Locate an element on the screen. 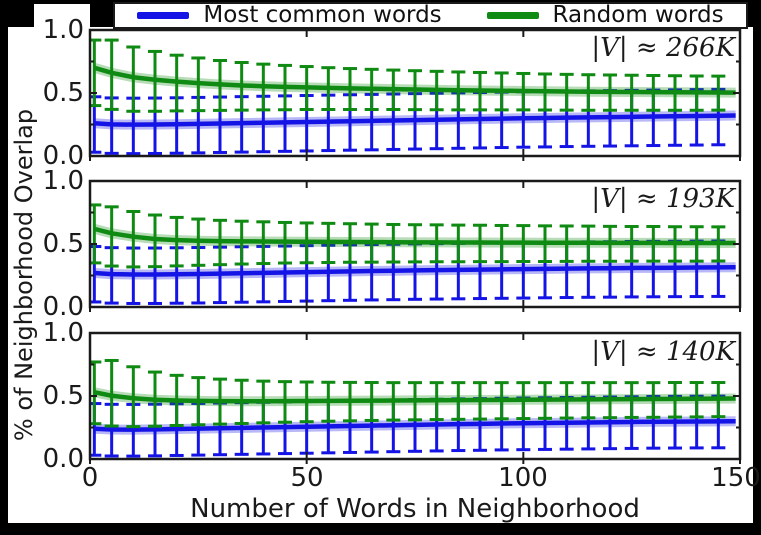  subplot-label-140k: |V| ≈ 140K is located at coordinates (663, 352).